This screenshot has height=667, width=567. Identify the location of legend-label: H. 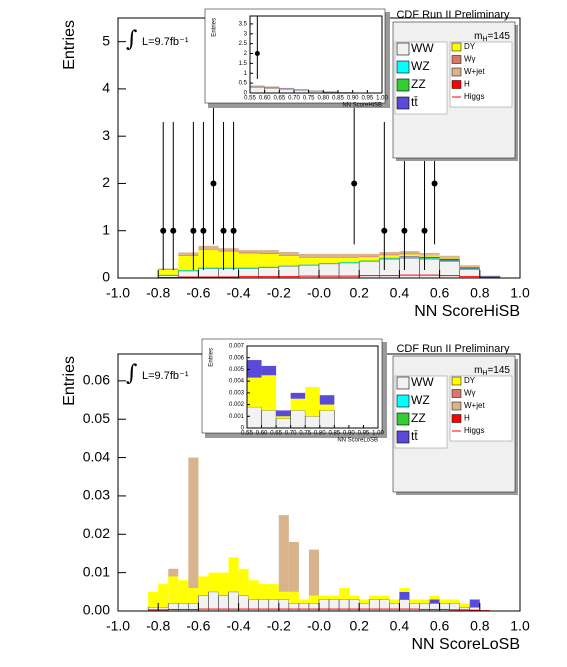
(467, 418).